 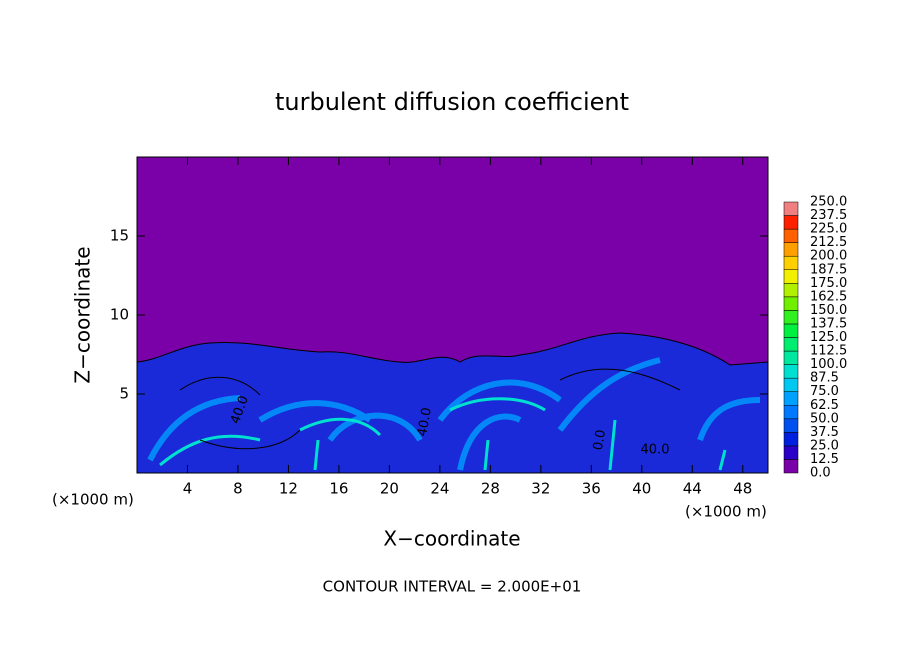 I want to click on x-tick-label: 24, so click(x=439, y=489).